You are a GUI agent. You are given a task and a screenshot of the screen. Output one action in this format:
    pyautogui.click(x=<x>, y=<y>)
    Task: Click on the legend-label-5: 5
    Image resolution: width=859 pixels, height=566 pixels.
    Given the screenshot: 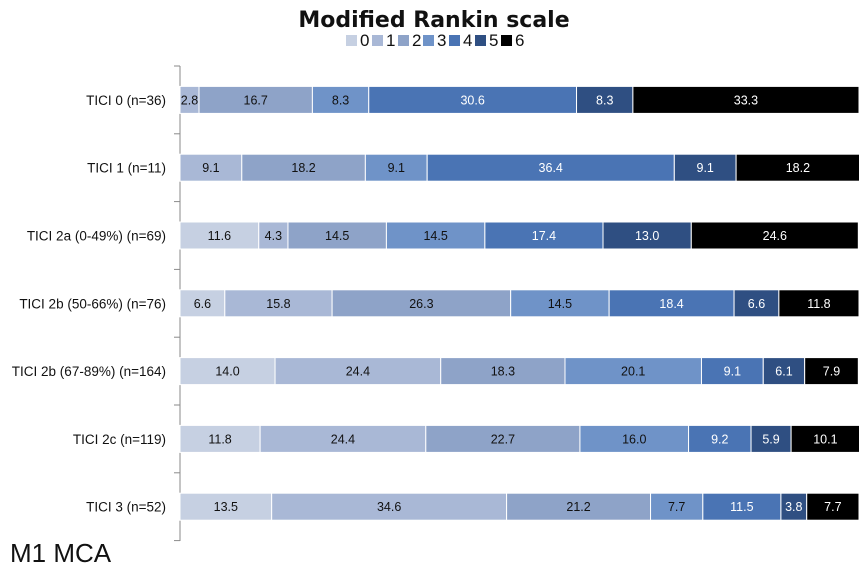 What is the action you would take?
    pyautogui.click(x=493, y=40)
    